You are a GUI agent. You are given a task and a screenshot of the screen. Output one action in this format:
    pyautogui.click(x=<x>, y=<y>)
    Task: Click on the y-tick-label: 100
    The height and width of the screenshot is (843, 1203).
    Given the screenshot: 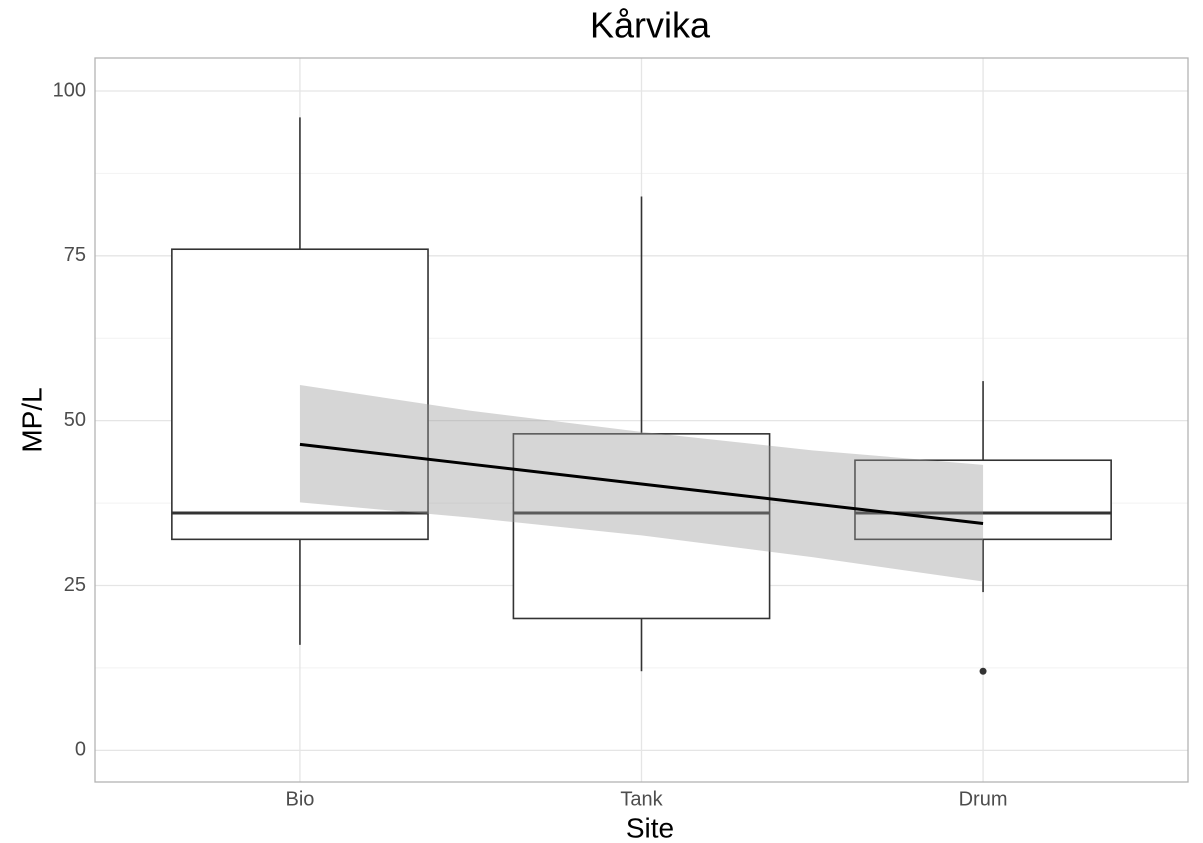 What is the action you would take?
    pyautogui.click(x=69, y=90)
    